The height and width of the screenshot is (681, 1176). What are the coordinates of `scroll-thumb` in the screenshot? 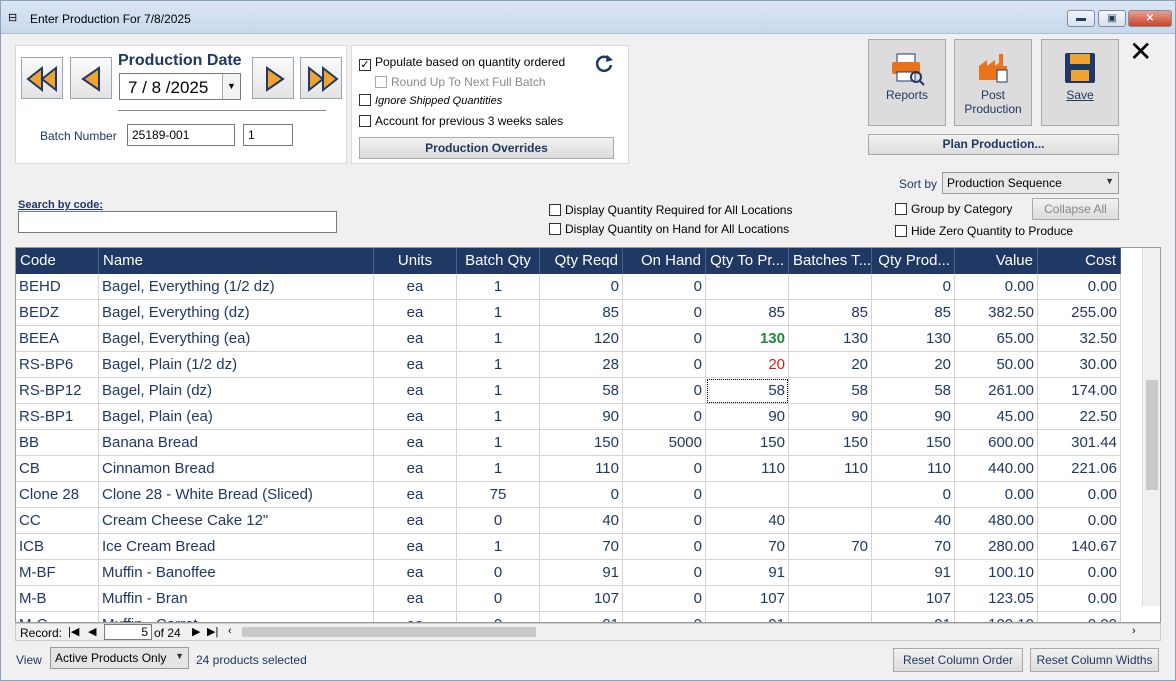 It's located at (1152, 435).